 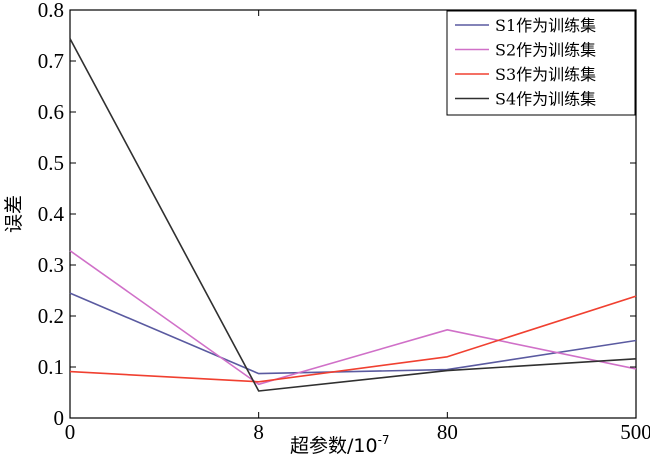 What do you see at coordinates (447, 432) in the screenshot?
I see `x-tick-label: 80` at bounding box center [447, 432].